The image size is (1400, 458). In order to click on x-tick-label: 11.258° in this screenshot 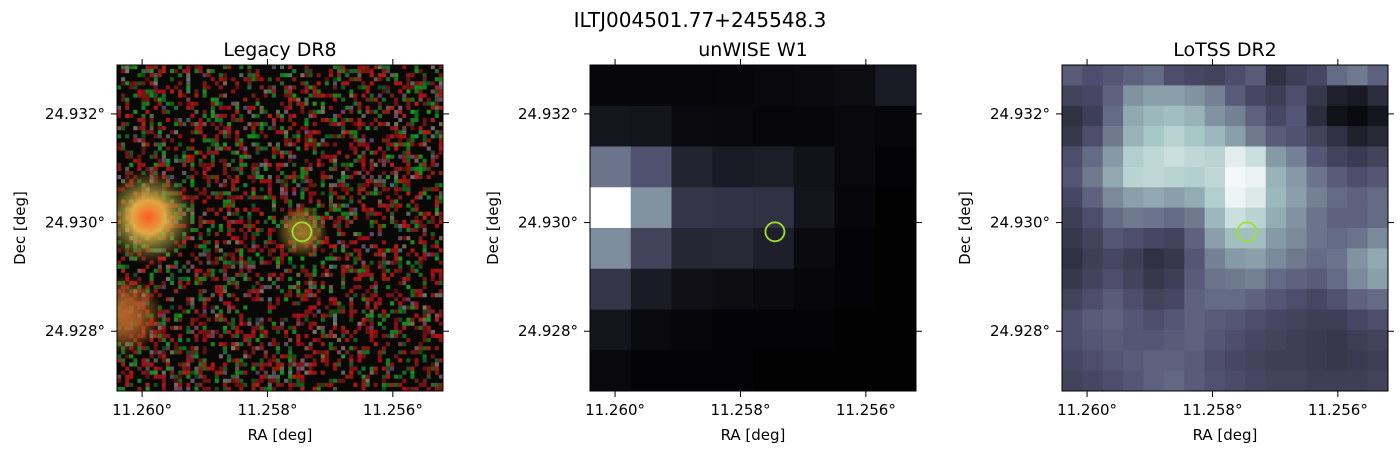, I will do `click(740, 410)`.